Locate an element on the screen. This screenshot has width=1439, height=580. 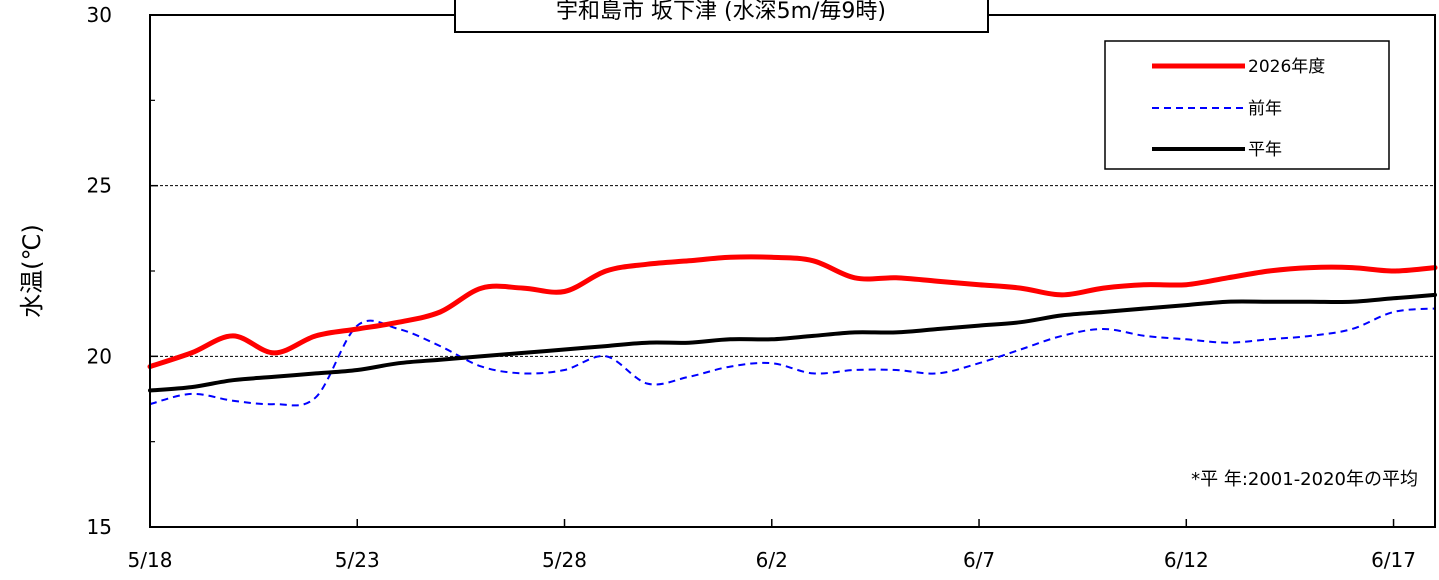
y-axis-label: 水温(℃) is located at coordinates (32, 271).